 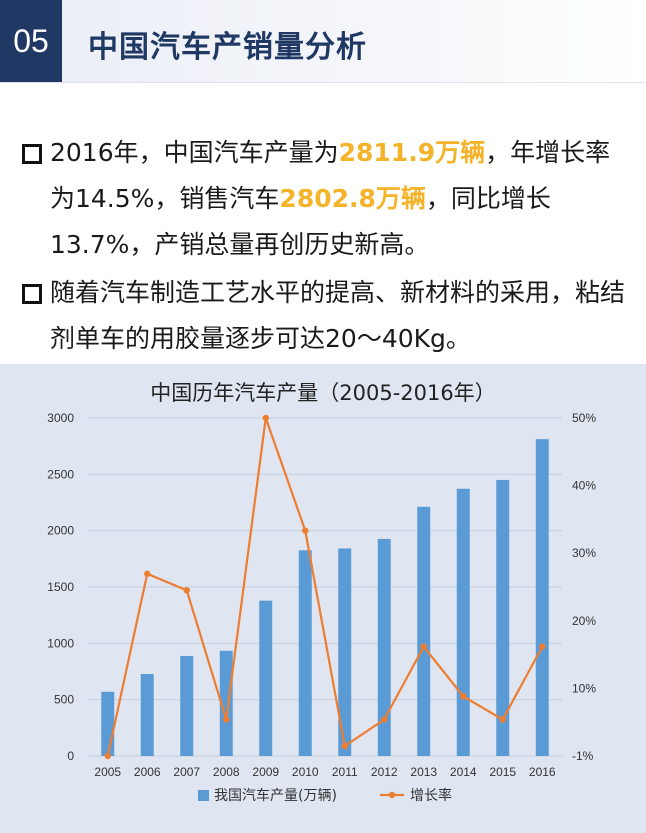 What do you see at coordinates (423, 772) in the screenshot?
I see `x-tick-label: 2013` at bounding box center [423, 772].